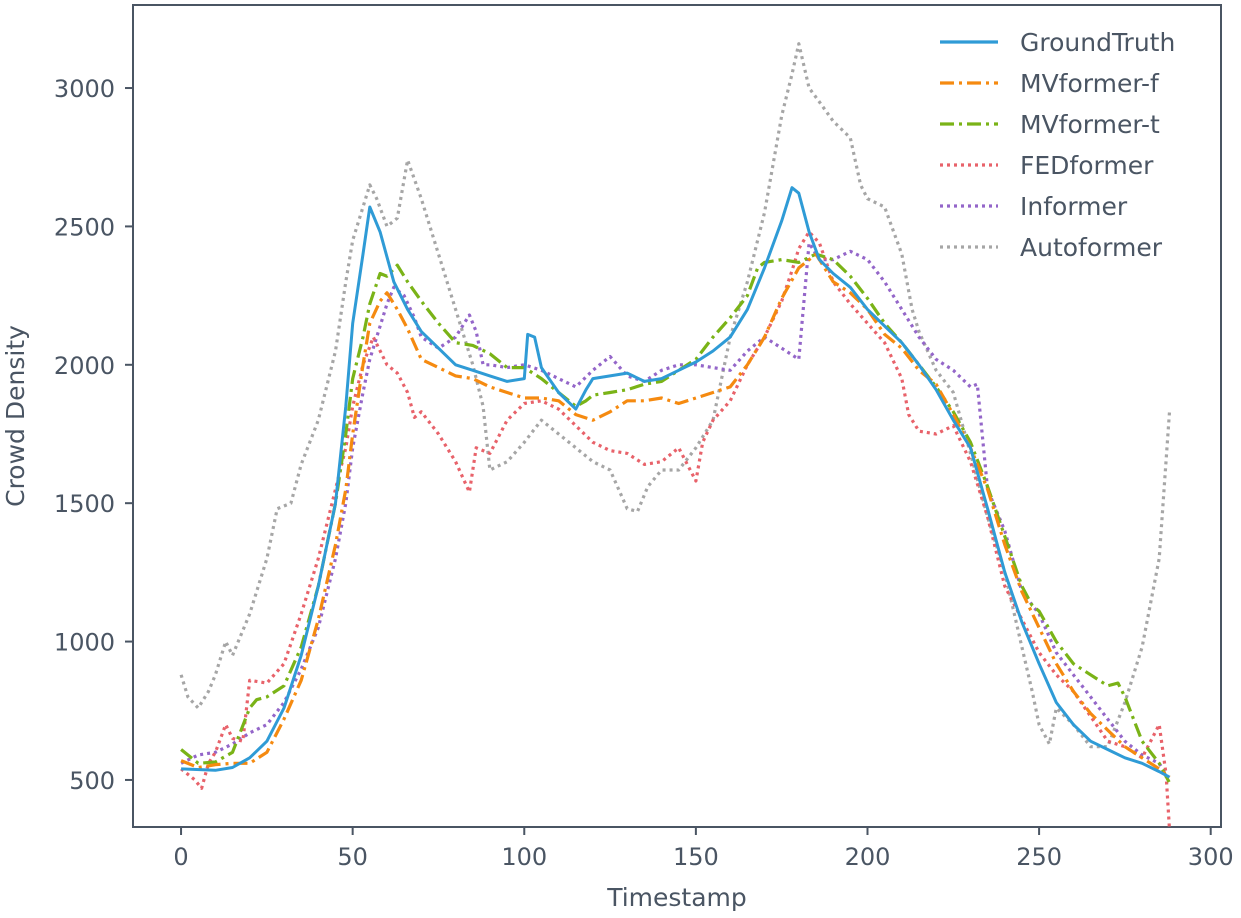  Describe the element at coordinates (1090, 124) in the screenshot. I see `legend-label: MVformer-t` at that location.